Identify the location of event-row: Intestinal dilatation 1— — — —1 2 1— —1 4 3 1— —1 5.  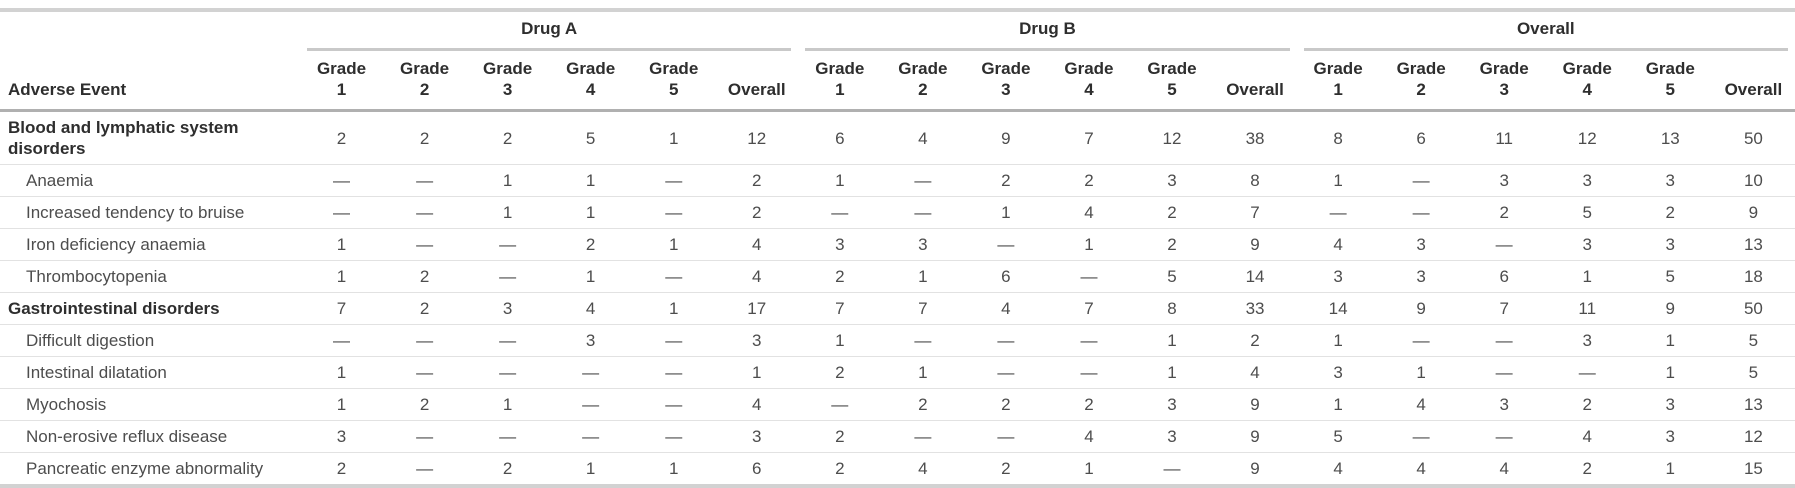
(897, 372).